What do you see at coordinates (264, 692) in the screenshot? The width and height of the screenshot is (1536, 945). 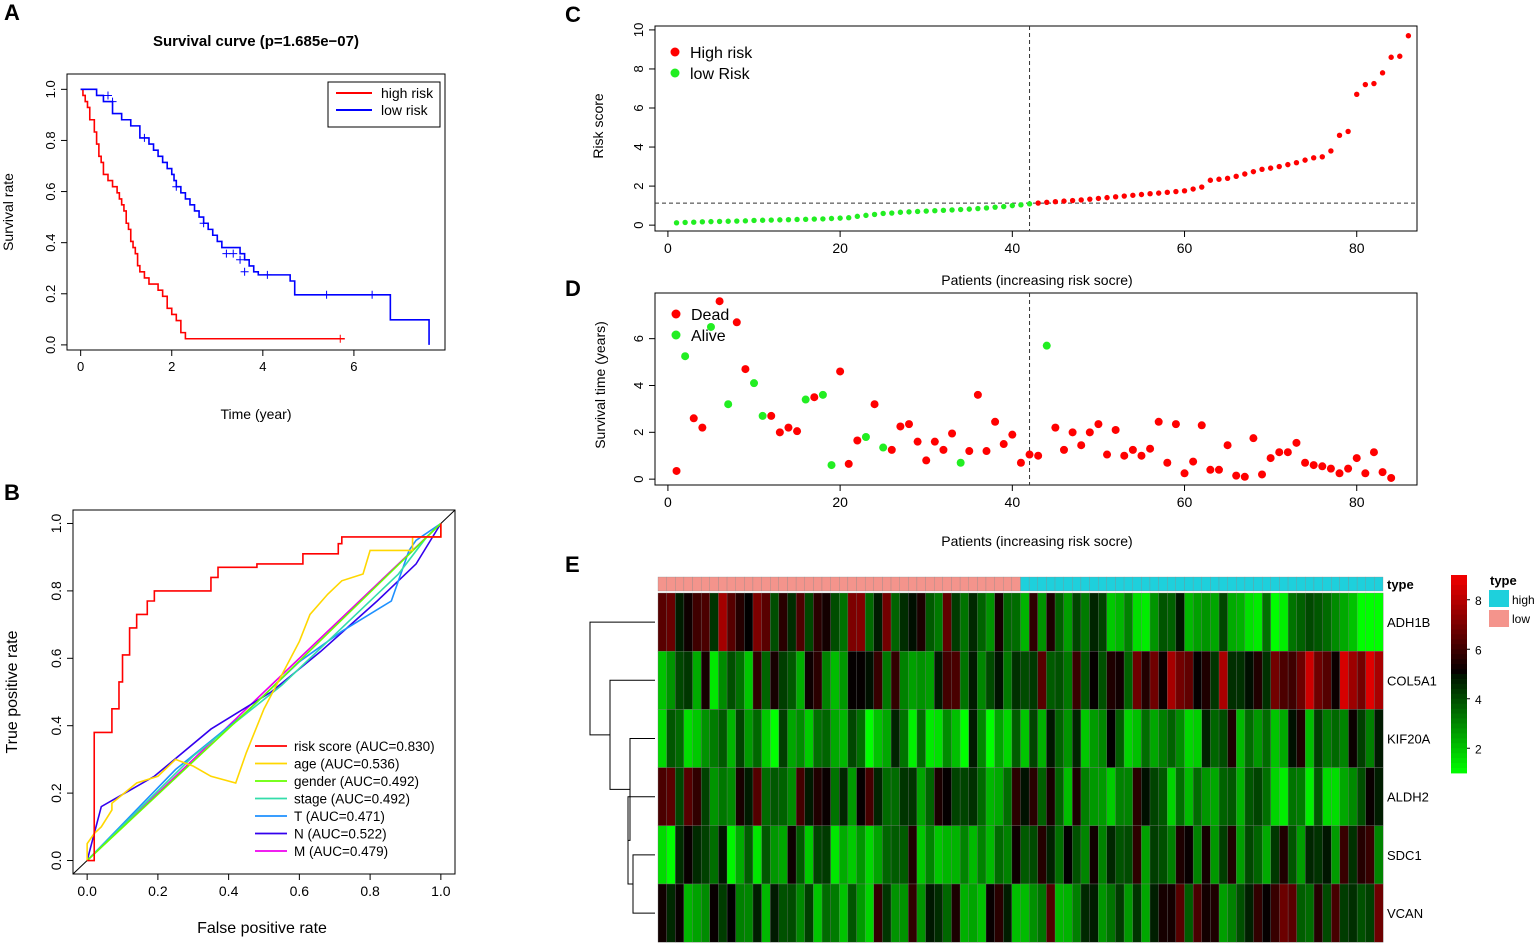 I see `panel-b-roc-curve` at bounding box center [264, 692].